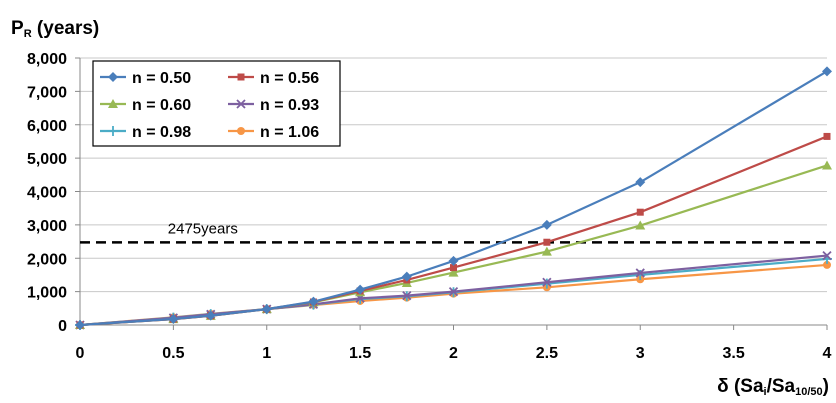 The width and height of the screenshot is (836, 403). I want to click on x-tick-label: 1, so click(266, 353).